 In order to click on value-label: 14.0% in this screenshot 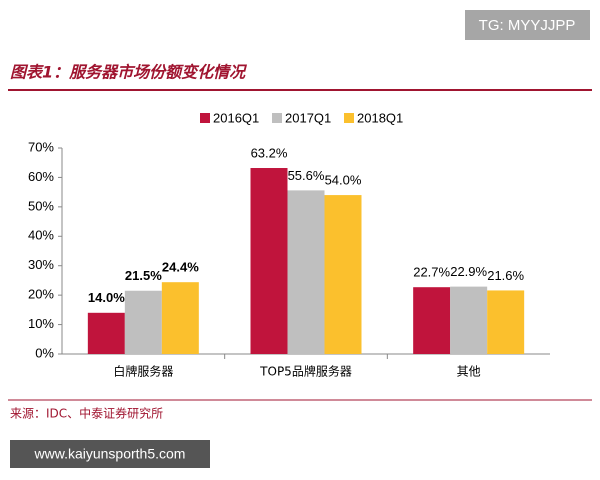, I will do `click(106, 297)`.